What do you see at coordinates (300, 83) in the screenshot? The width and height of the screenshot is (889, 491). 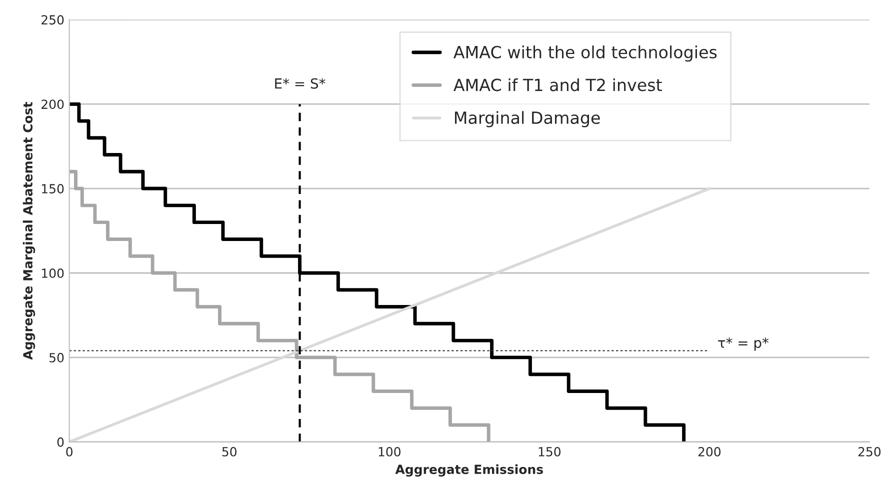 I see `ref-line-label: E* = S*` at bounding box center [300, 83].